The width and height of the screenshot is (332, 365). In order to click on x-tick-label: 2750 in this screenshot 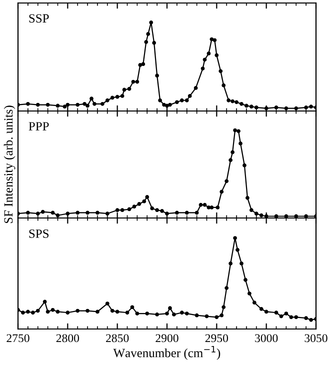, I will do `click(18, 338)`.